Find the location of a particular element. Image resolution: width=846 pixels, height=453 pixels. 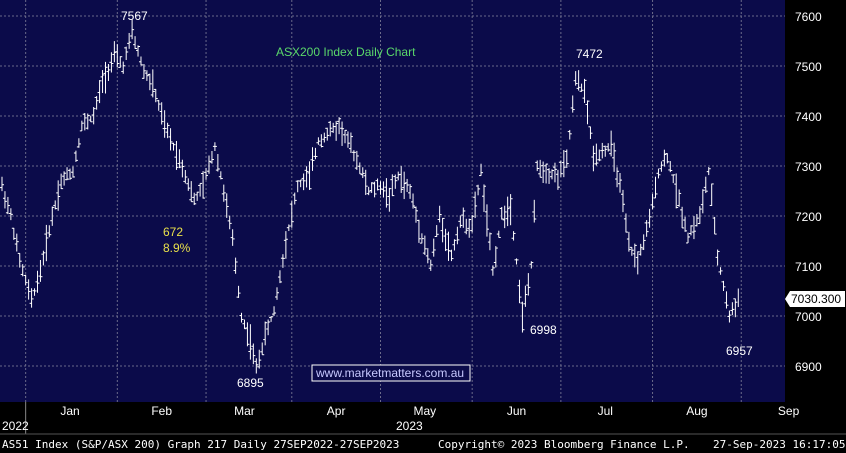

last-price-tag: 7030.300 is located at coordinates (815, 299).